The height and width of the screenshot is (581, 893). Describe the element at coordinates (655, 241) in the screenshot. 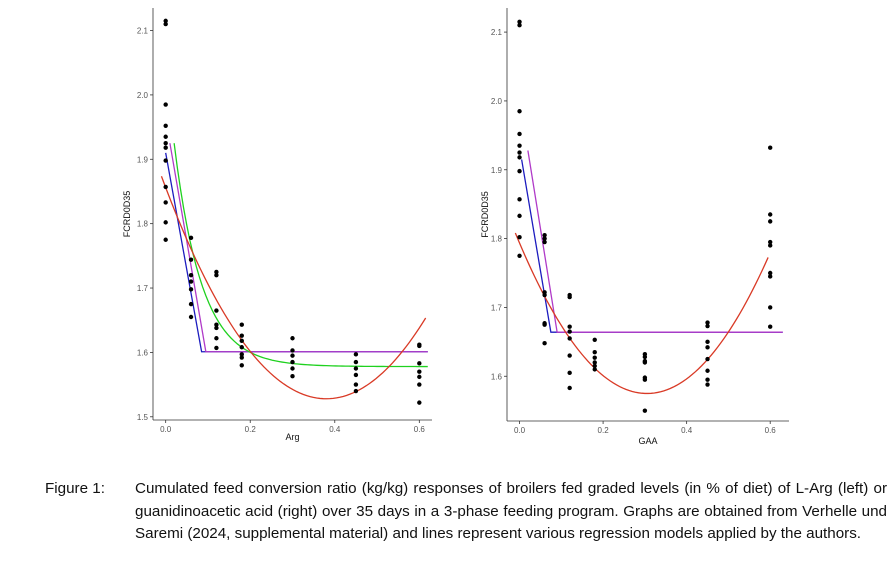

I see `gaa-regression-line-broken-line` at that location.